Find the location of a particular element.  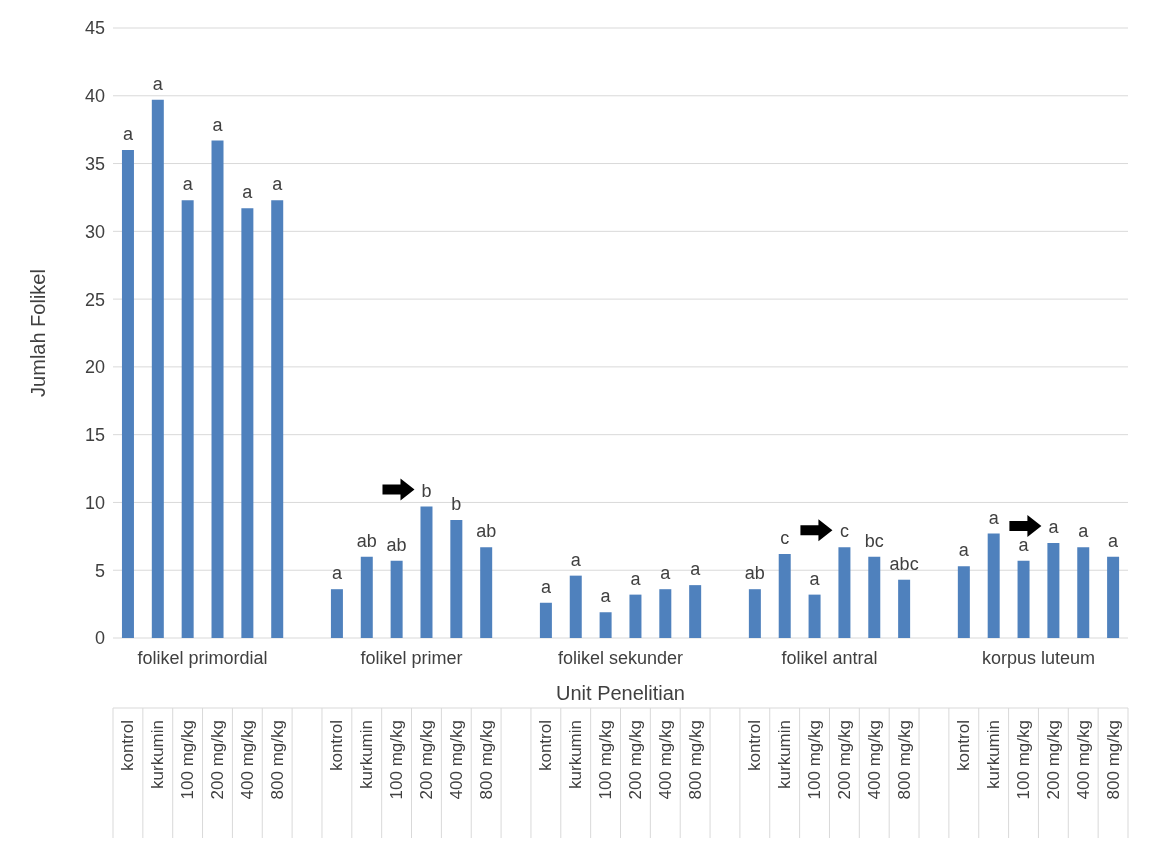

y-tick-label: 5 is located at coordinates (99, 570).